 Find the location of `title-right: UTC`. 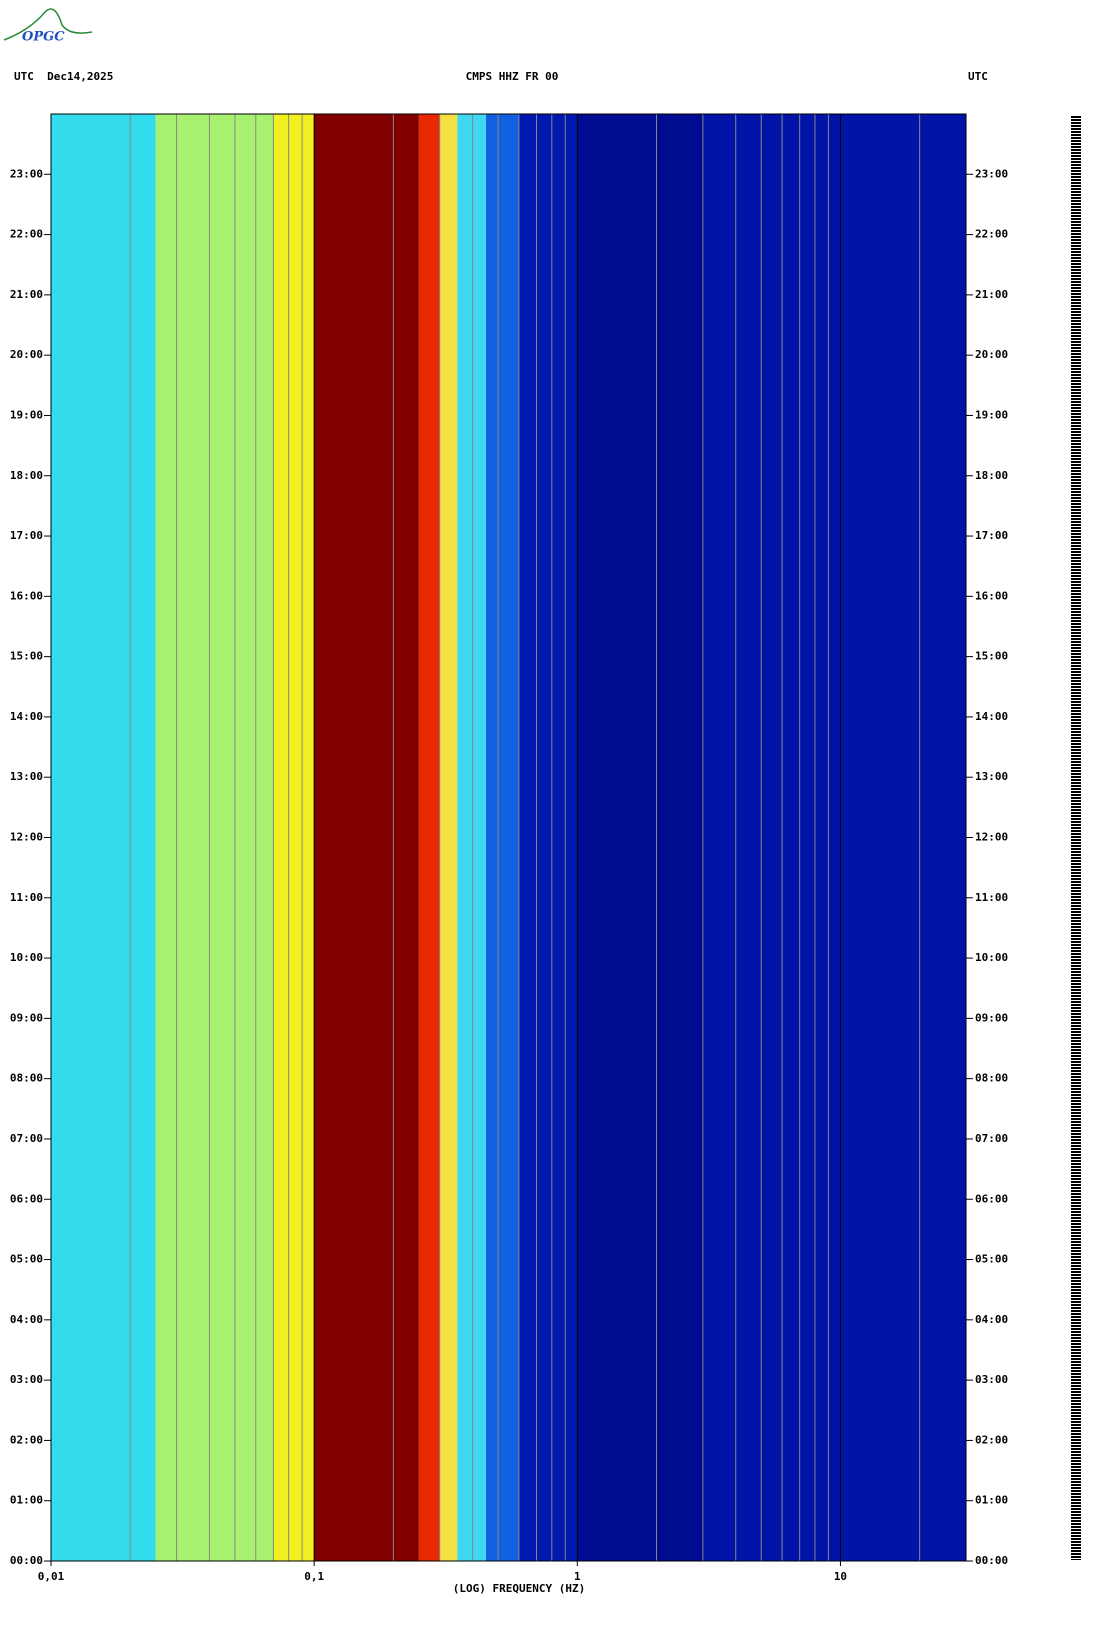

title-right: UTC is located at coordinates (978, 76).